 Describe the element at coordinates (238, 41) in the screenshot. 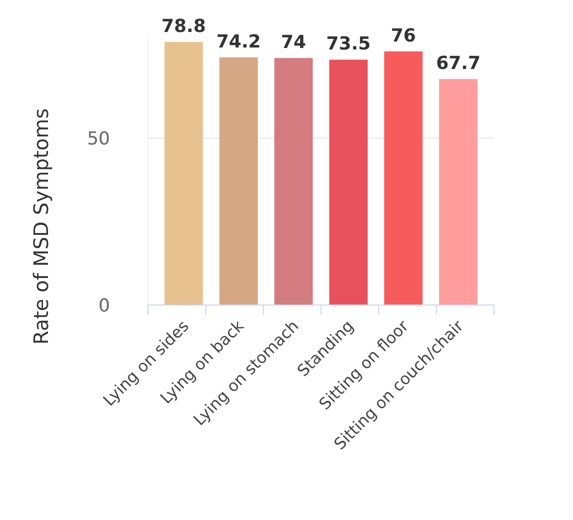

I see `data-label: 74.2` at that location.